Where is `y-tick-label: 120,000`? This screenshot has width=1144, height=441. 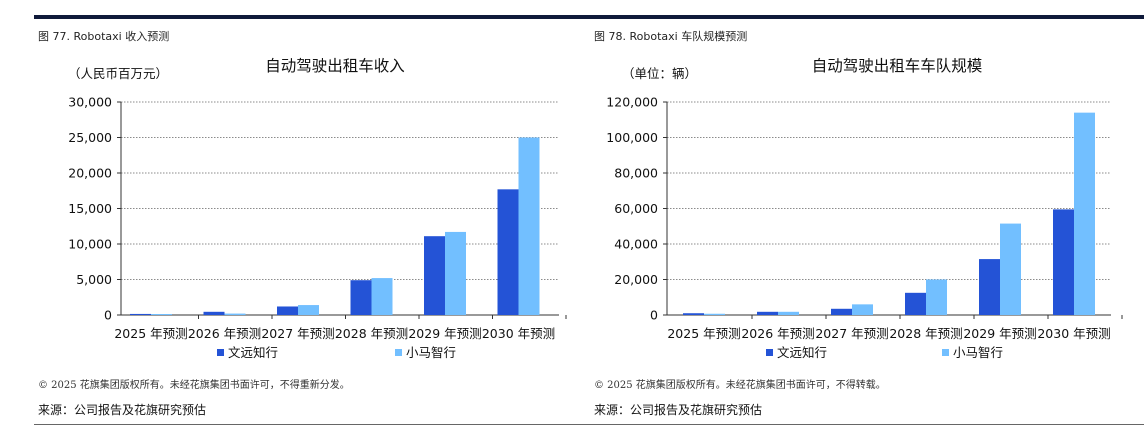
y-tick-label: 120,000 is located at coordinates (632, 102).